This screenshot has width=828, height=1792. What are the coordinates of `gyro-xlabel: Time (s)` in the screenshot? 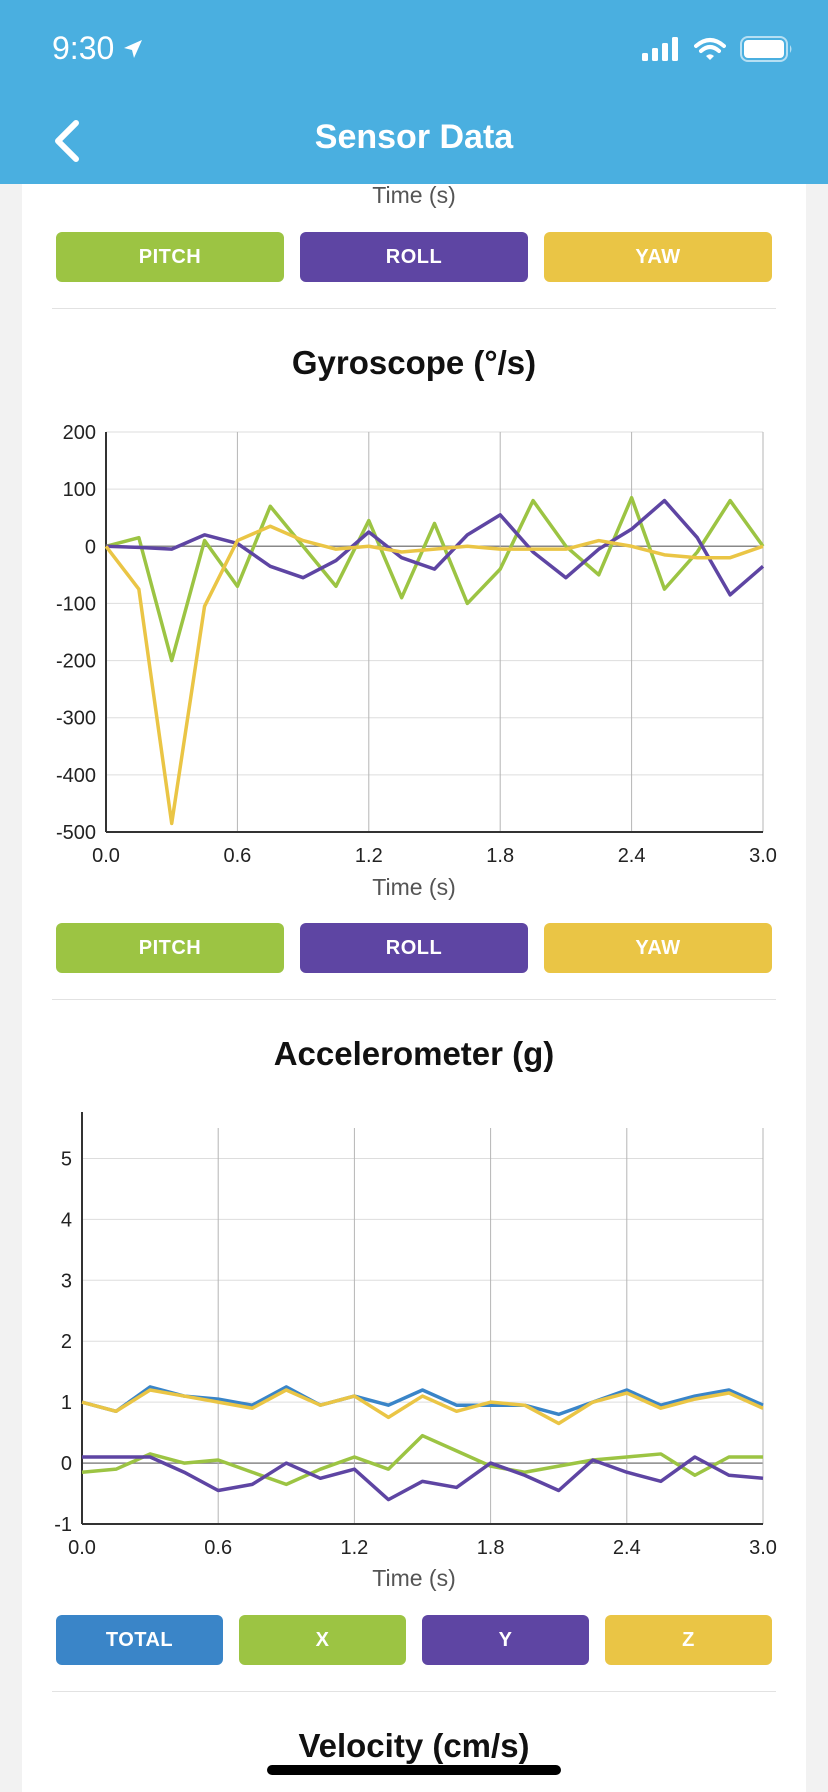 It's located at (414, 887).